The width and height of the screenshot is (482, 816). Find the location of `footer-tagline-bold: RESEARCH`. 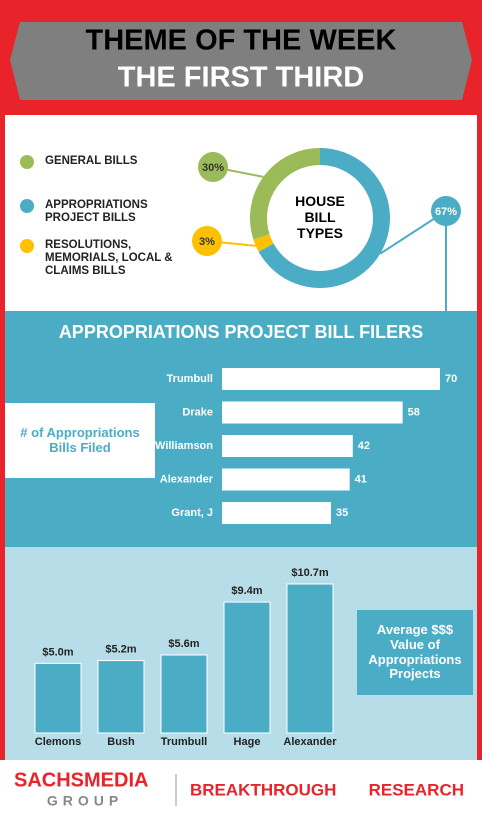

footer-tagline-bold: RESEARCH is located at coordinates (416, 789).